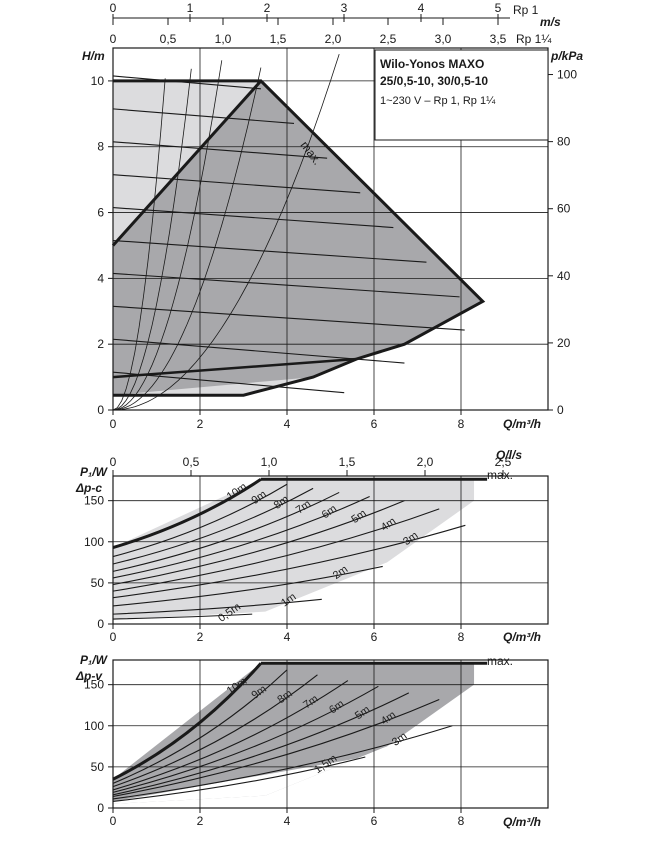 The width and height of the screenshot is (650, 849). What do you see at coordinates (100, 808) in the screenshot?
I see `dpv-y-tick-label: 0` at bounding box center [100, 808].